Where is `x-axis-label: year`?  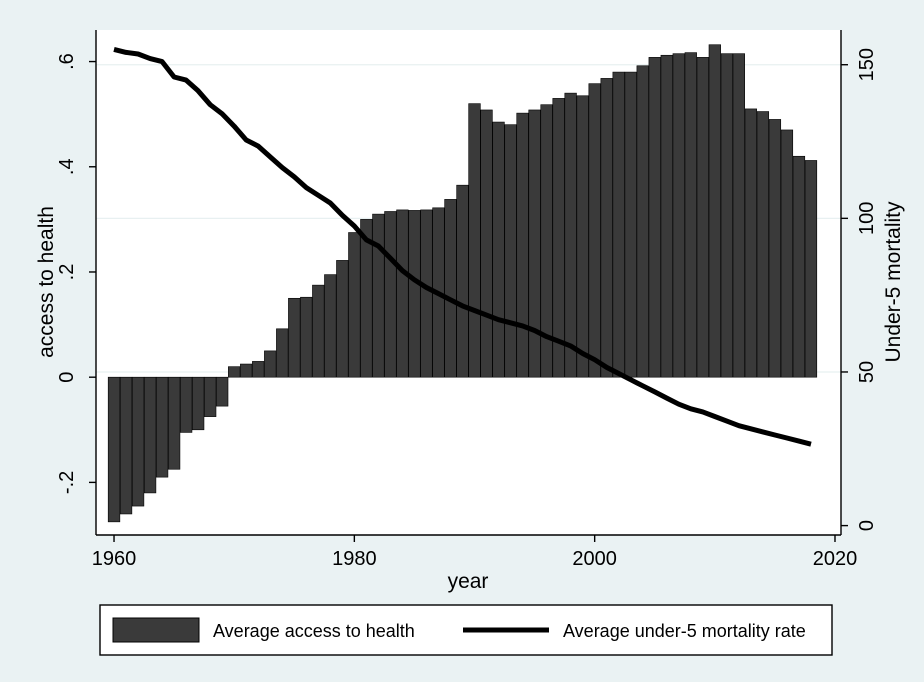 x-axis-label: year is located at coordinates (468, 581).